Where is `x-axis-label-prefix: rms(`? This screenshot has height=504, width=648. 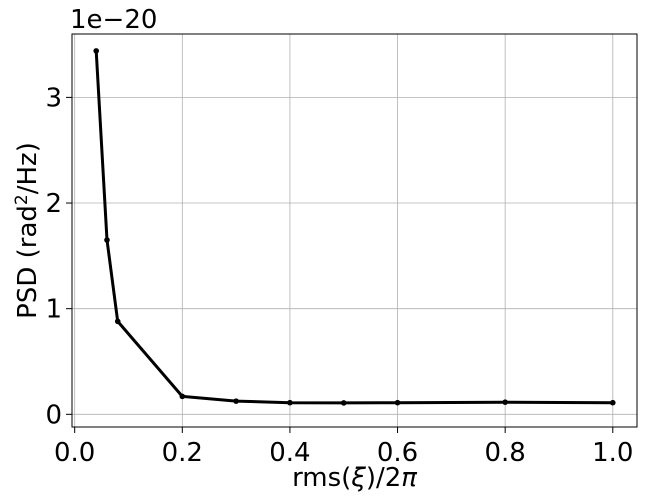 x-axis-label-prefix: rms( is located at coordinates (321, 478).